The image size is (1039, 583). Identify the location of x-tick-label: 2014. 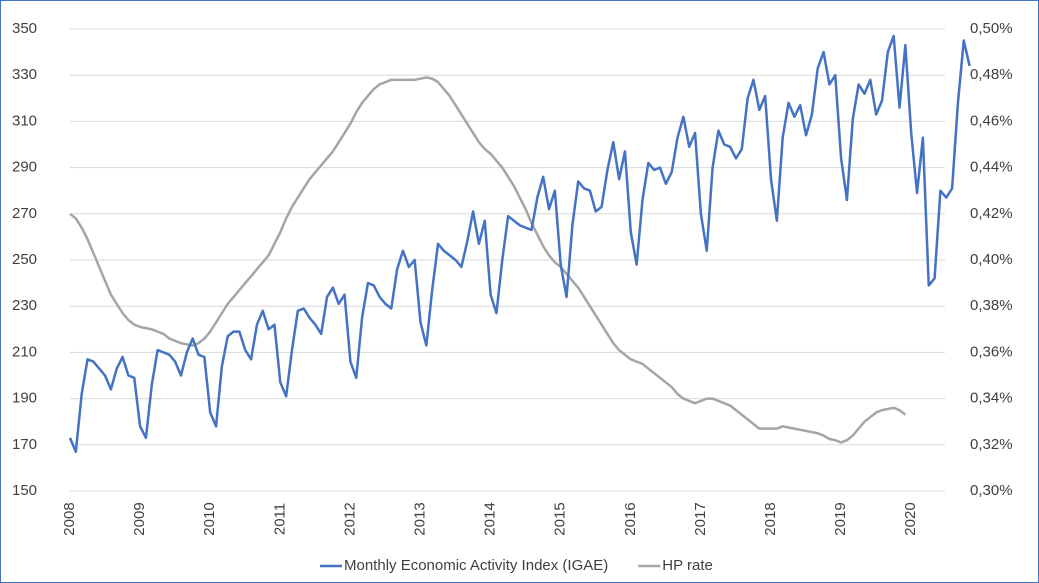
(490, 518).